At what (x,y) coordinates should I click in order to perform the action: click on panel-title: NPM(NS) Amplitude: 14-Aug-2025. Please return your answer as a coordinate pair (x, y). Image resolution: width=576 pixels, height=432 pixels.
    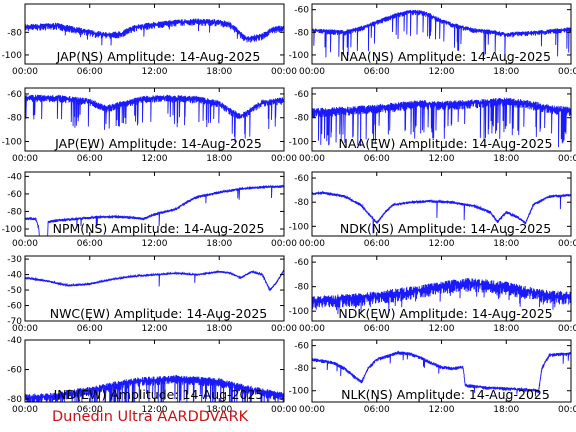
    Looking at the image, I should click on (159, 228).